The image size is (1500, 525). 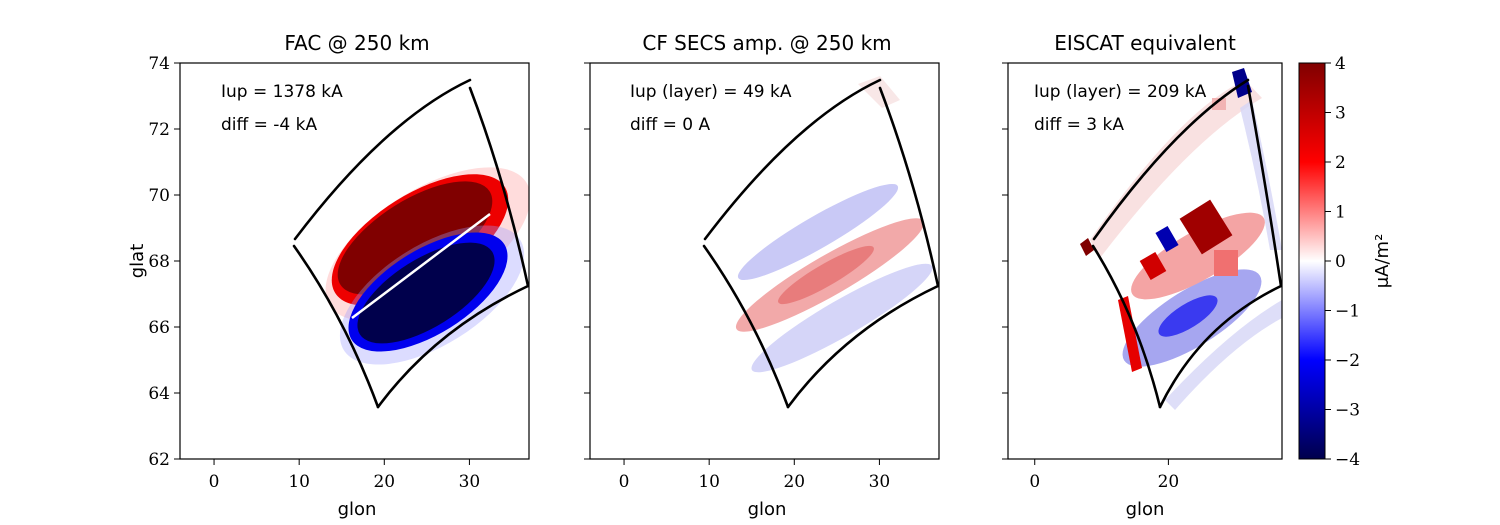 I want to click on colorbar-tick-label: 0, so click(x=1340, y=262).